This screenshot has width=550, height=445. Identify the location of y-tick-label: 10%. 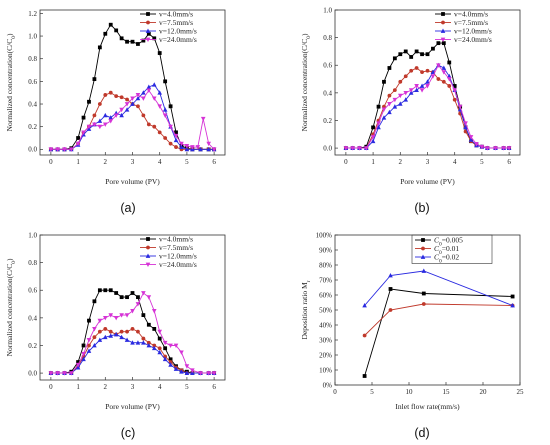
(325, 370).